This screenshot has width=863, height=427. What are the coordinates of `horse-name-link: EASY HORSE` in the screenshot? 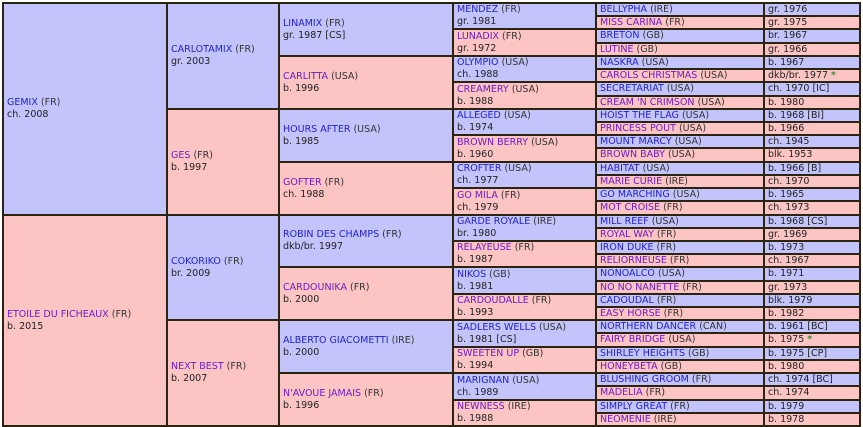 It's located at (630, 313).